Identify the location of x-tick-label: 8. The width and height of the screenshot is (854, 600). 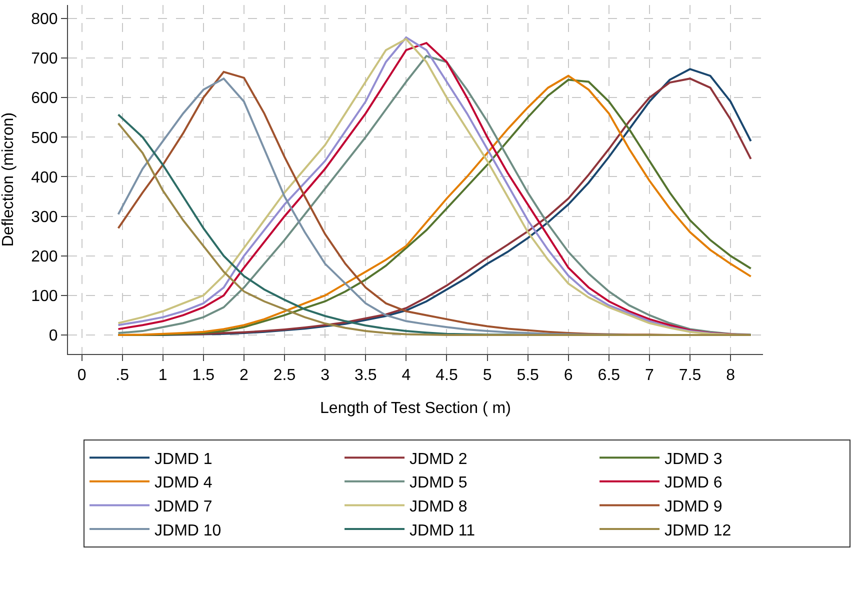
(731, 375).